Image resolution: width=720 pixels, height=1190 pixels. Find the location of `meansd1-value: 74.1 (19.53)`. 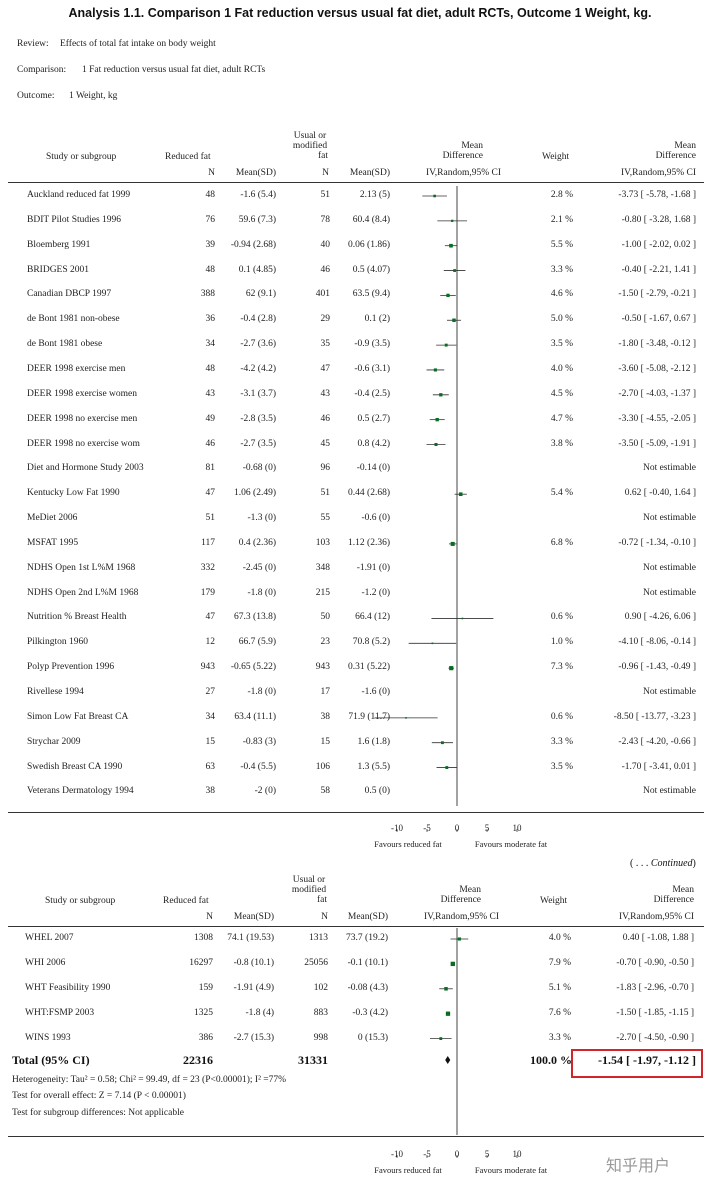

meansd1-value: 74.1 (19.53) is located at coordinates (250, 938).